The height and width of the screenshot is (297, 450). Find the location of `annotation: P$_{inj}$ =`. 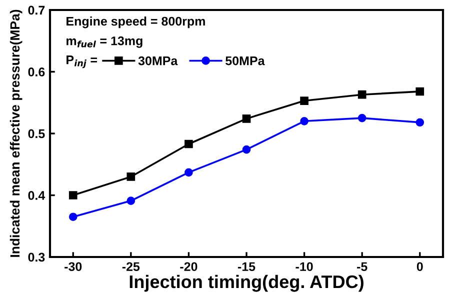

annotation: P$_{inj}$ = is located at coordinates (82, 62).